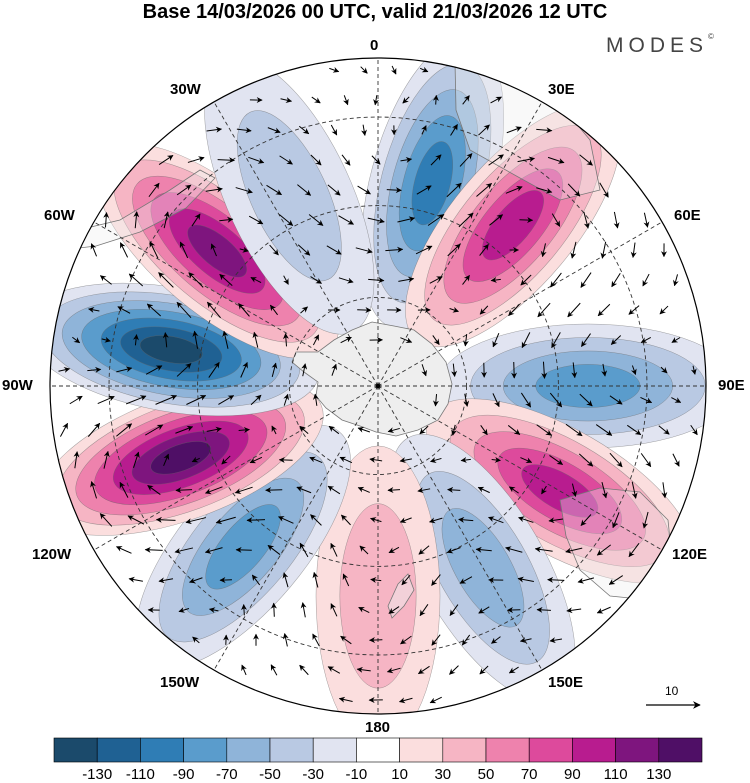 Image resolution: width=750 pixels, height=783 pixels. What do you see at coordinates (52, 554) in the screenshot?
I see `lon-label-120w: 120W` at bounding box center [52, 554].